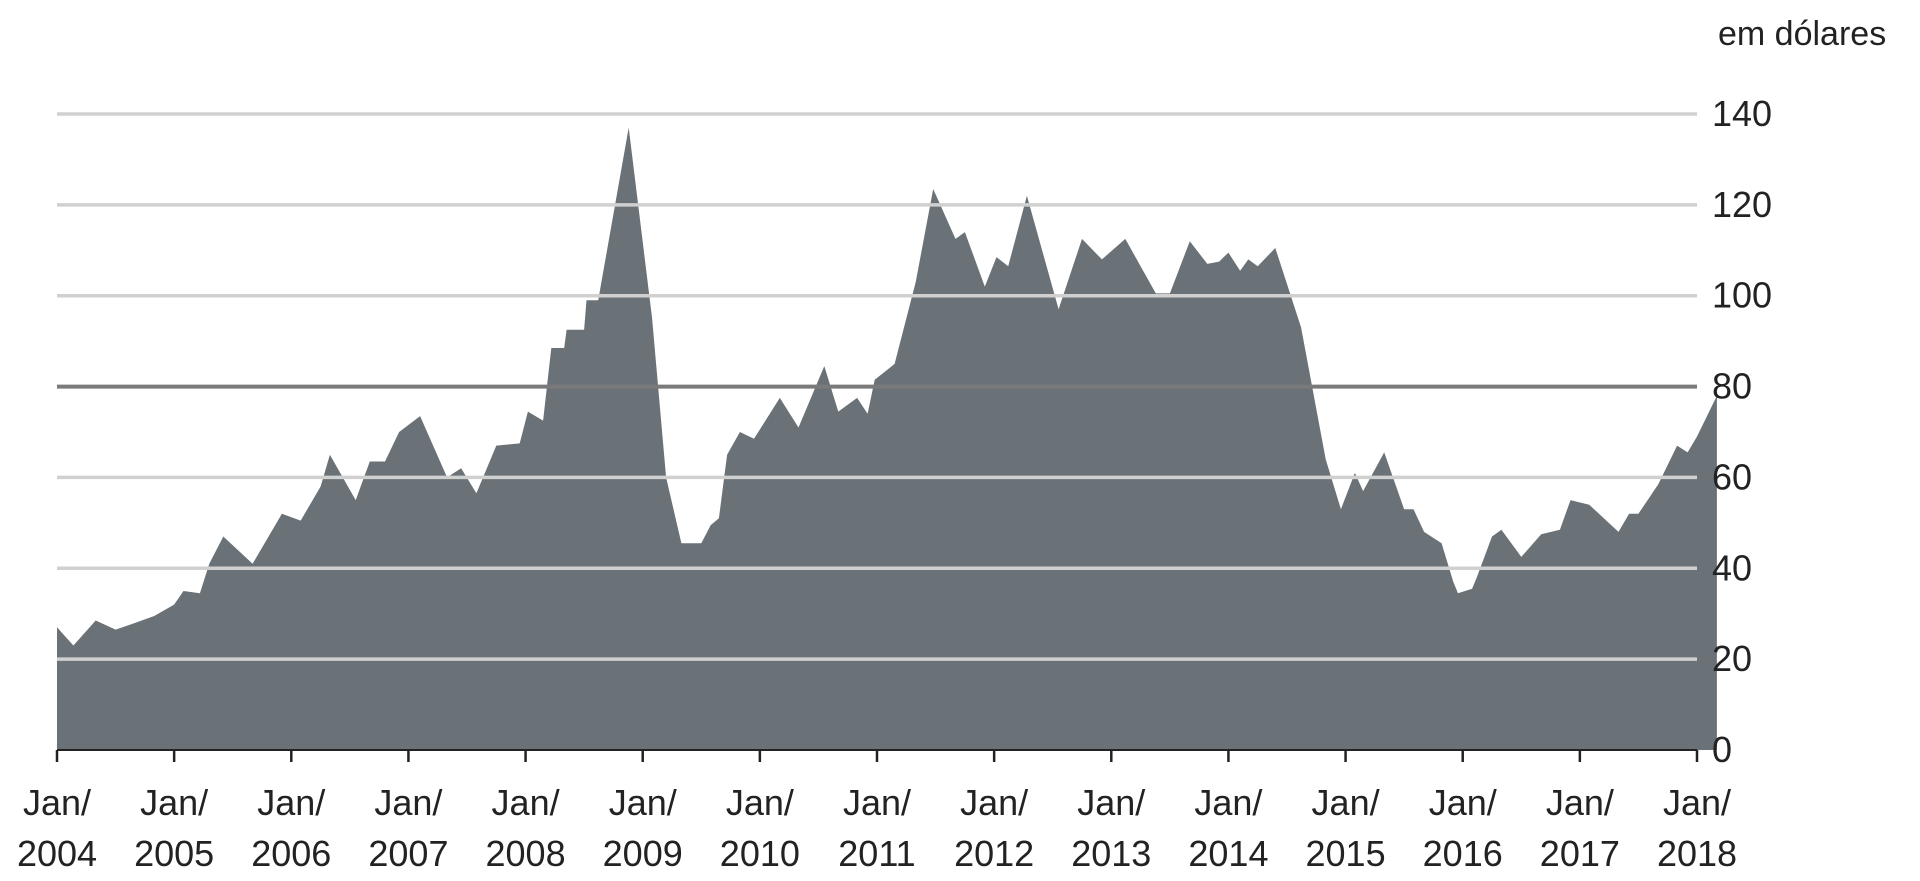 The image size is (1920, 881). What do you see at coordinates (1802, 34) in the screenshot?
I see `y-axis-unit-label: em dólares` at bounding box center [1802, 34].